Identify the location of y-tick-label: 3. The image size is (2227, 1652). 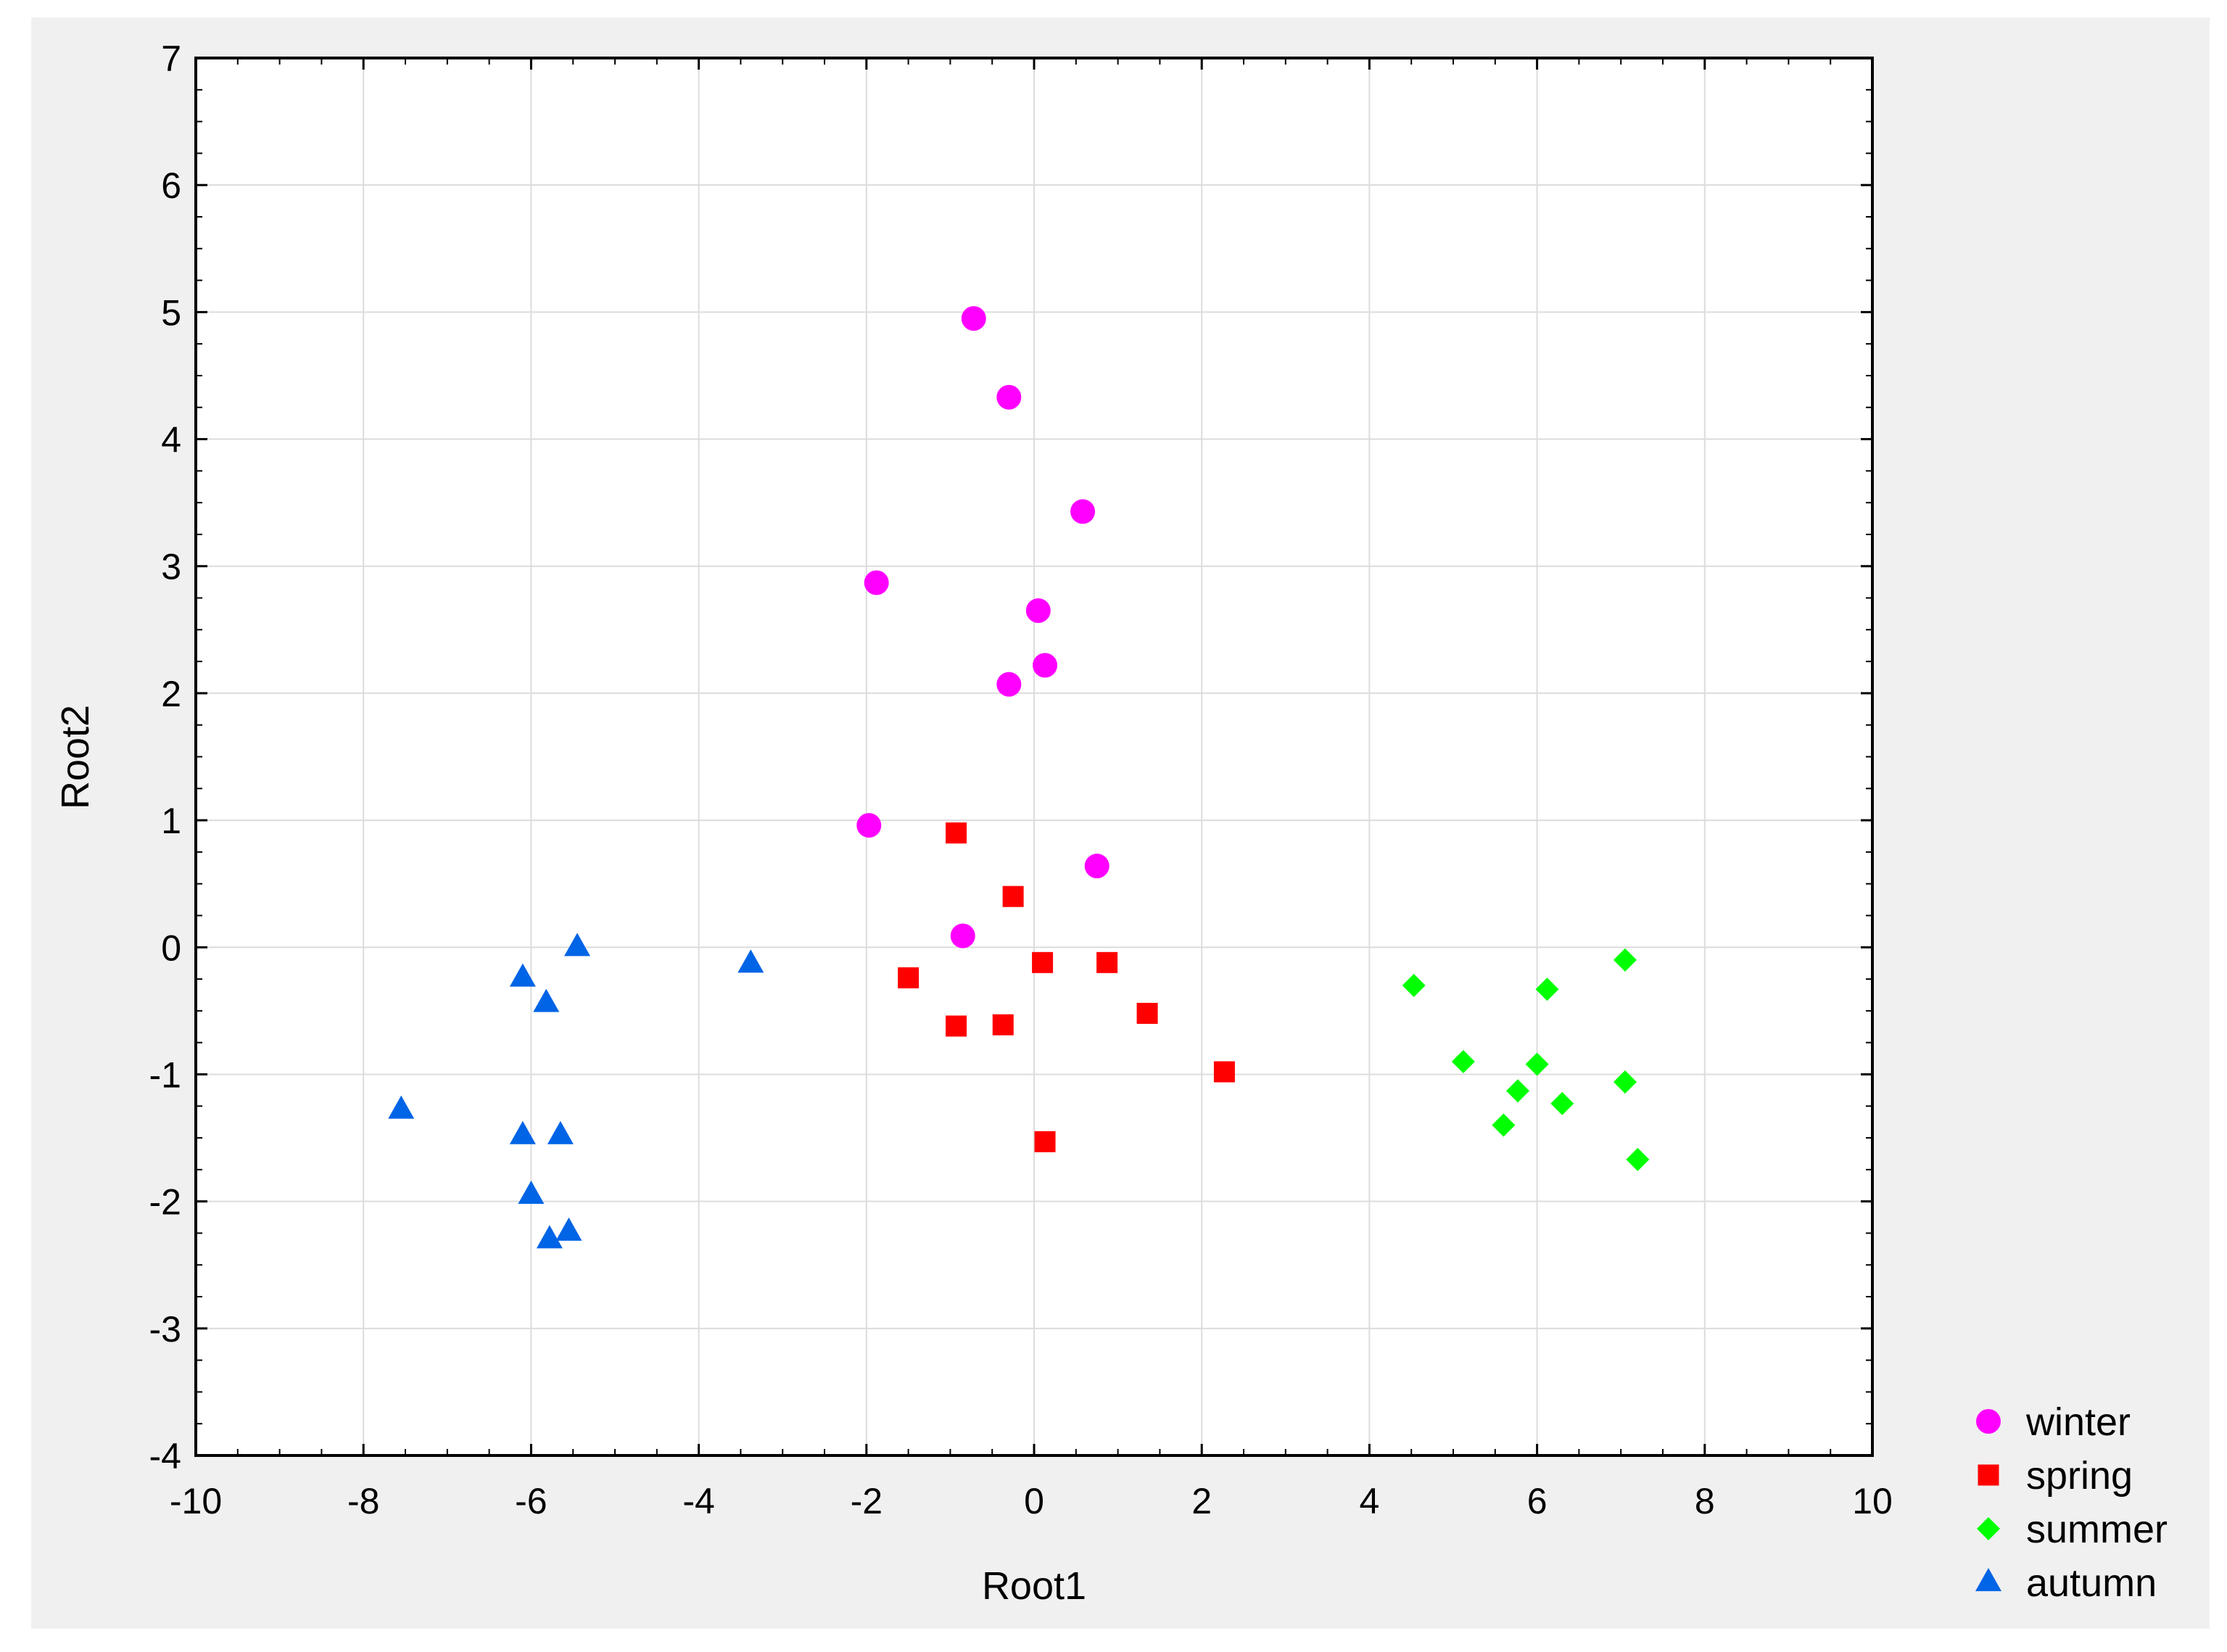
(171, 567).